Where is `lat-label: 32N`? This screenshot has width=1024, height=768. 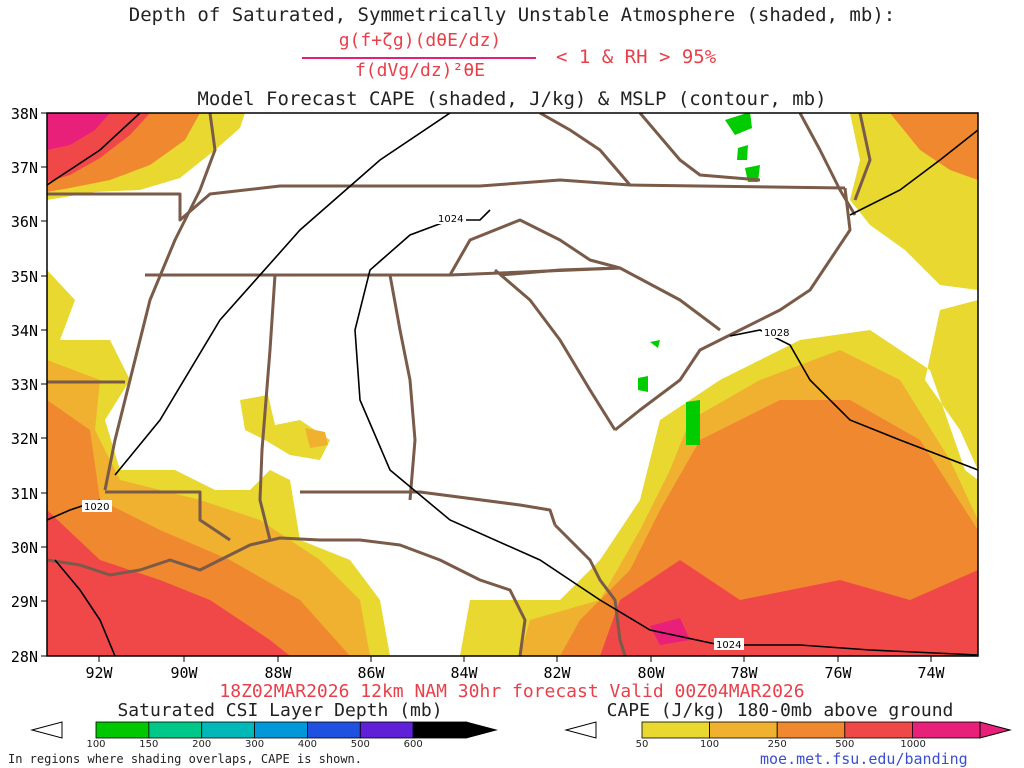 lat-label: 32N is located at coordinates (24, 439).